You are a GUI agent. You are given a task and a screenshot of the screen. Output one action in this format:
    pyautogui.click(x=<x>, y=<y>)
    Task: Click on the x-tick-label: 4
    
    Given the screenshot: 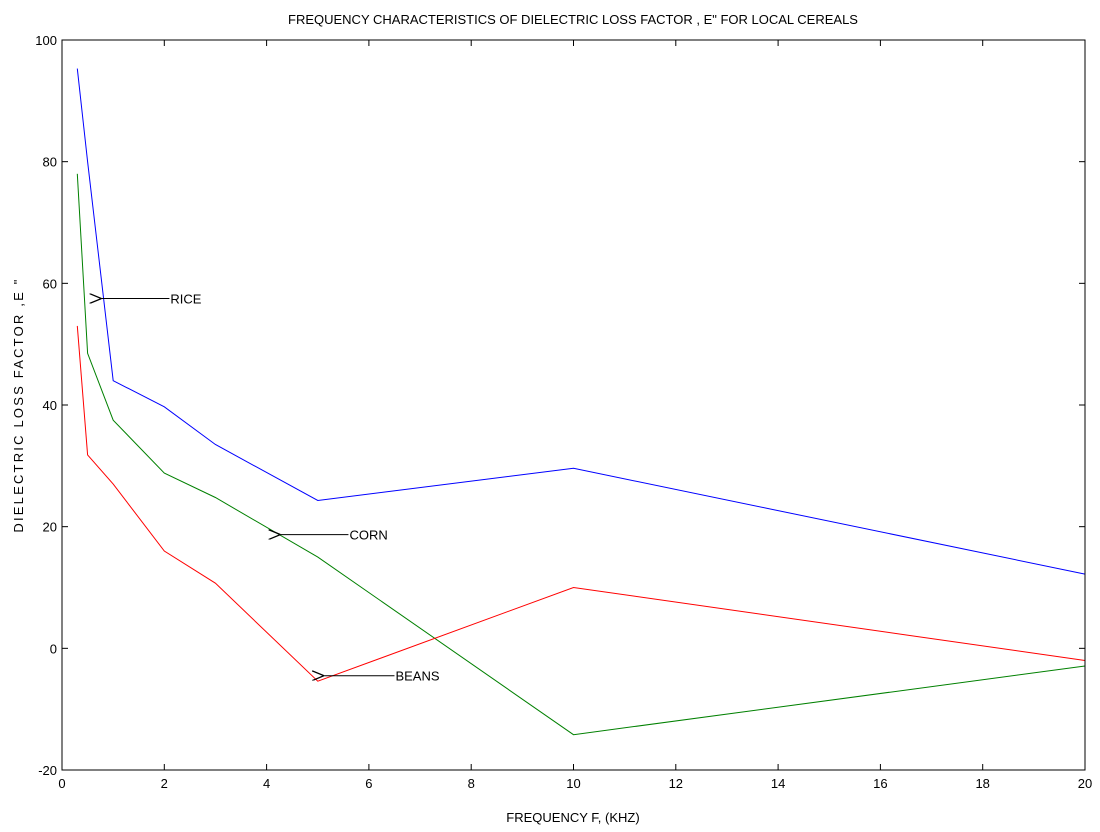 What is the action you would take?
    pyautogui.click(x=266, y=783)
    